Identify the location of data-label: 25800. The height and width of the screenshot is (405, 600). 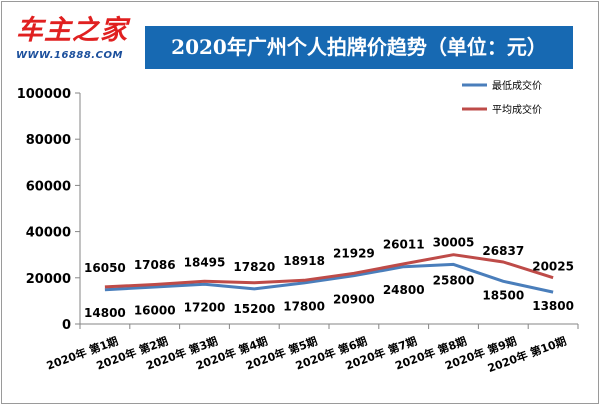
(454, 281).